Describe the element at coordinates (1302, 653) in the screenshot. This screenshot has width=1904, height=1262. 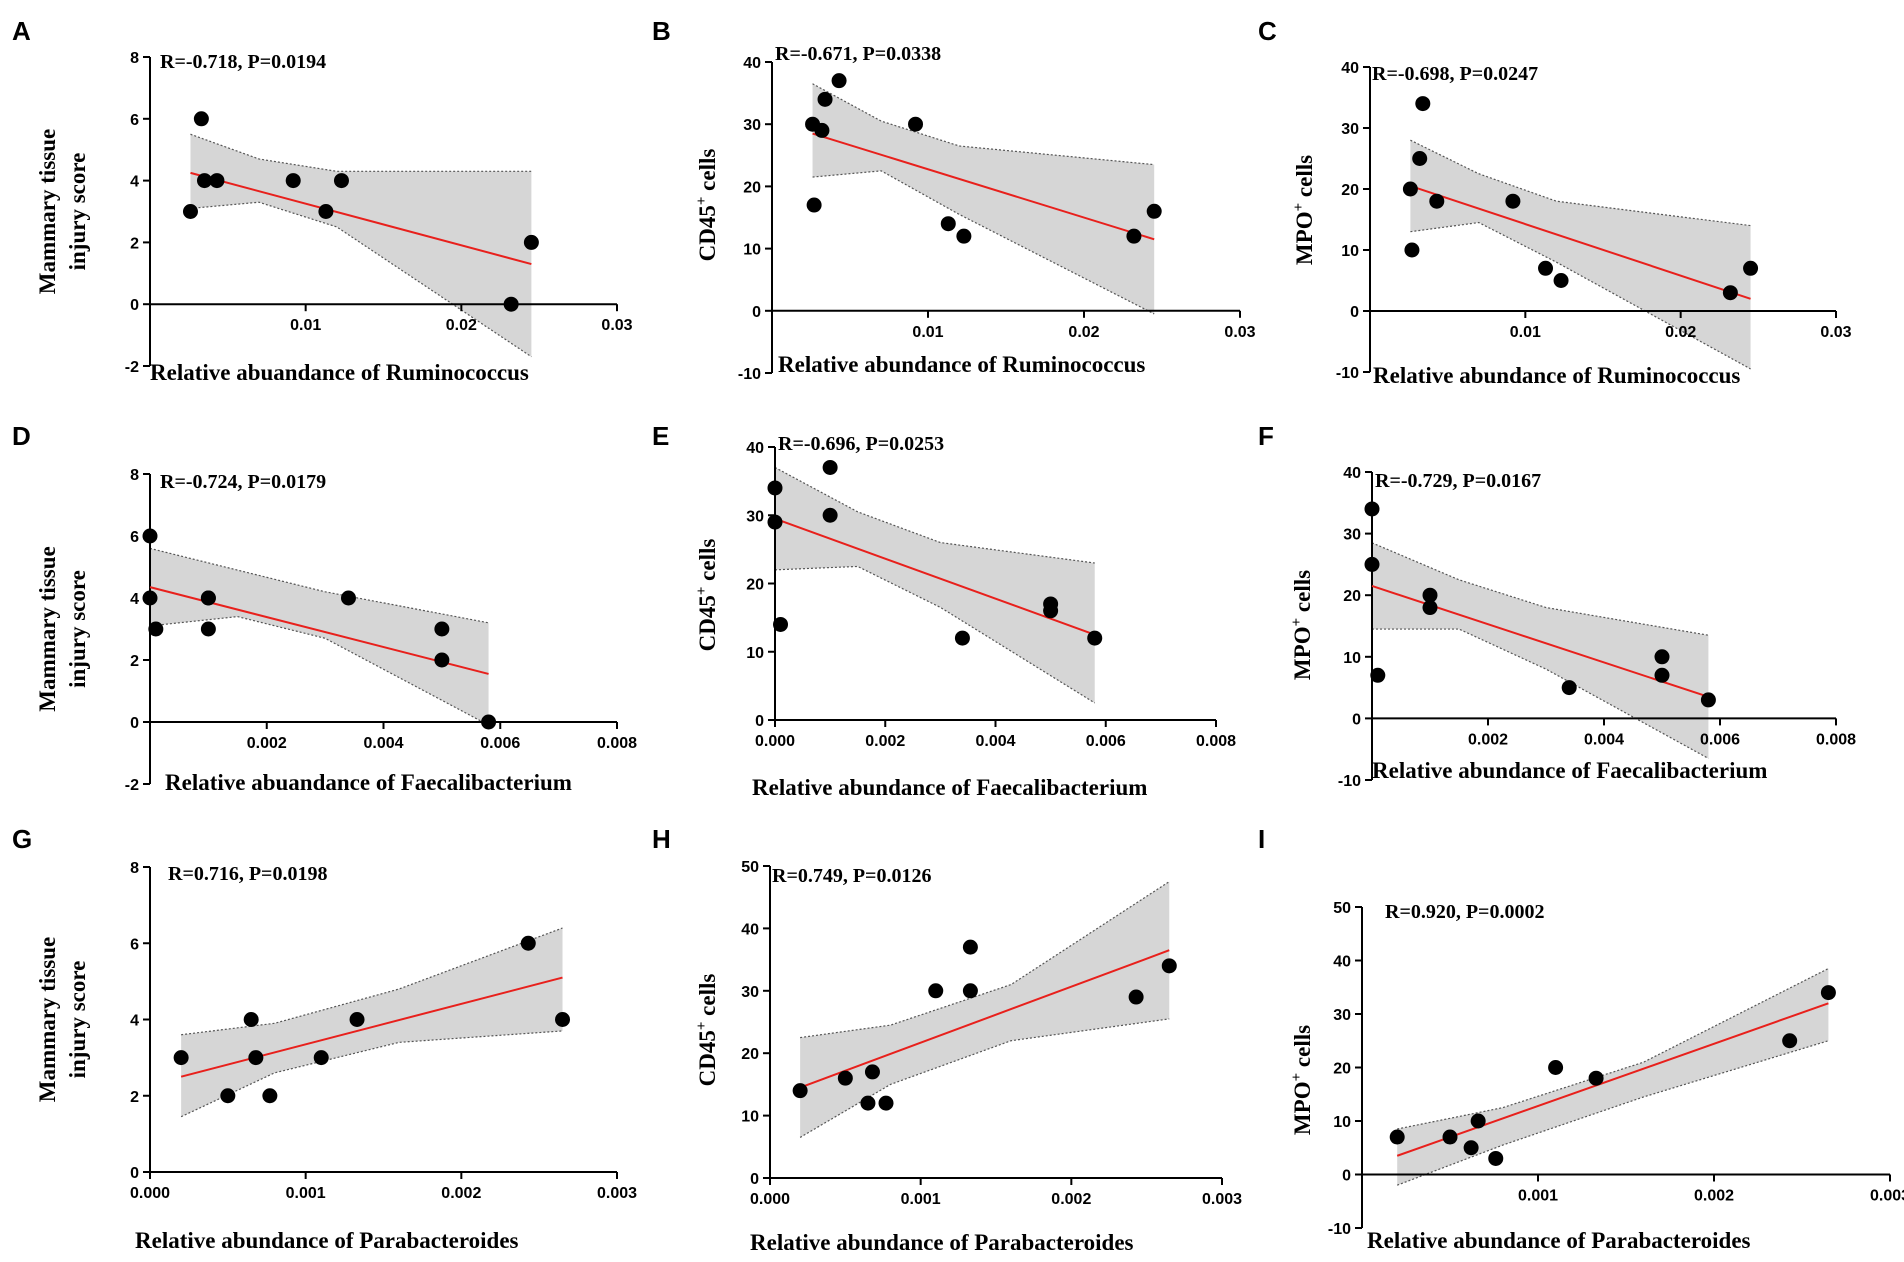
I see `y-label-main: MPO` at that location.